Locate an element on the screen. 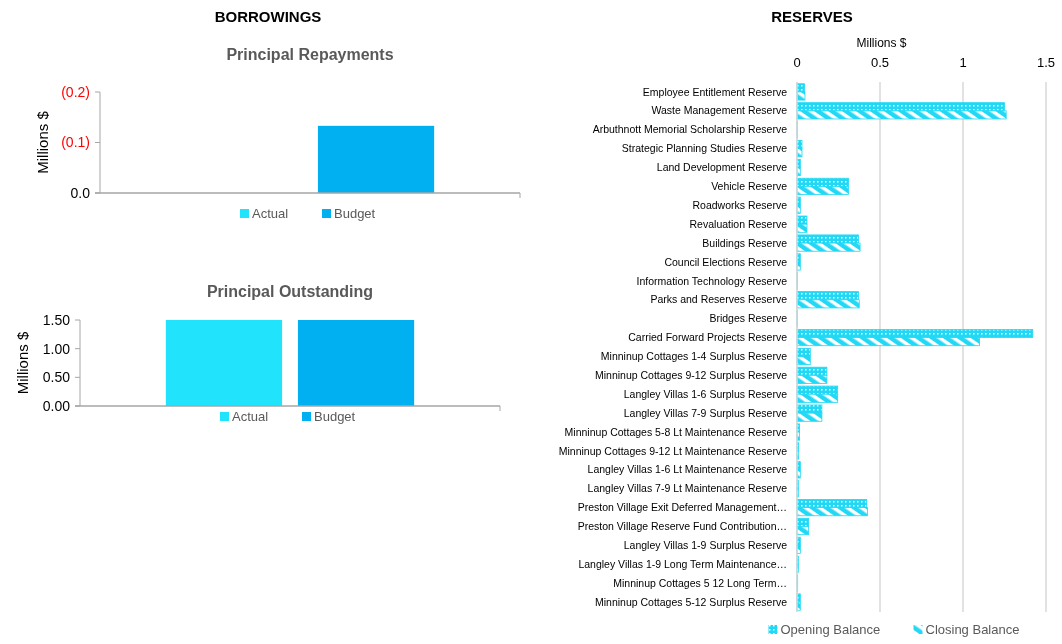 The height and width of the screenshot is (644, 1062). y-tick-label: 1.50 is located at coordinates (56, 319).